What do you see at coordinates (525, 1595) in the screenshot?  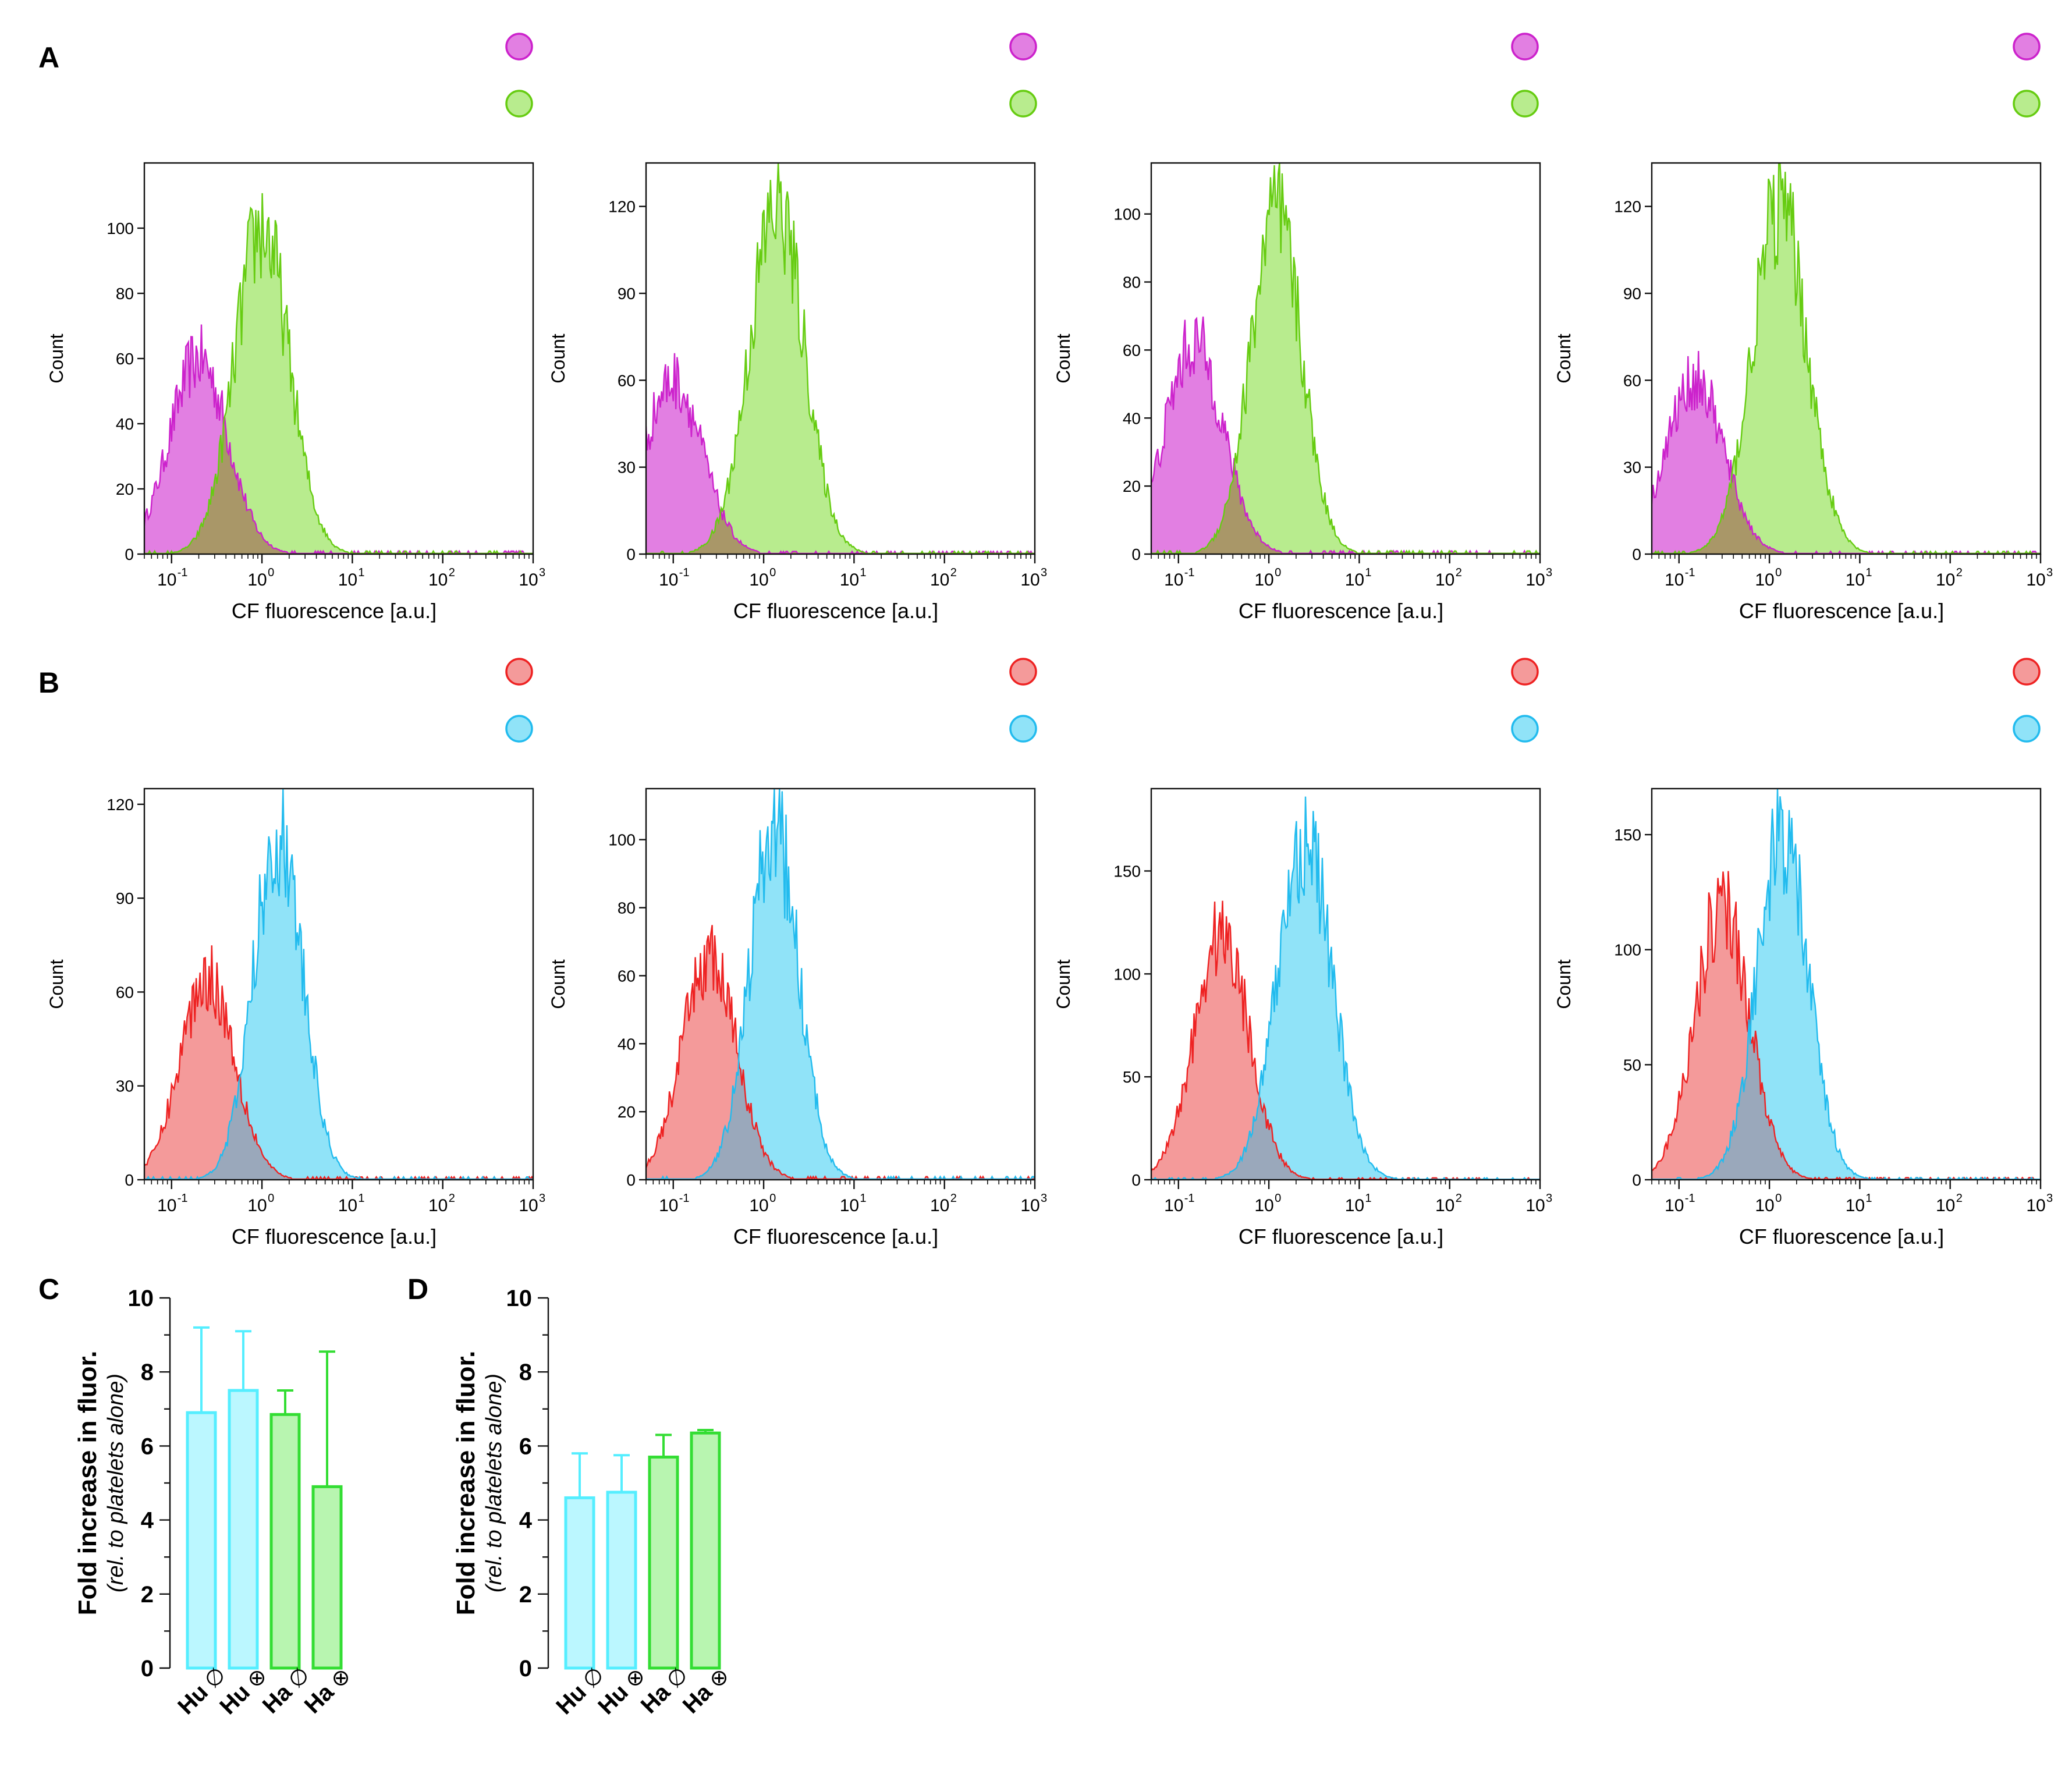 I see `y-tick-label: 2` at bounding box center [525, 1595].